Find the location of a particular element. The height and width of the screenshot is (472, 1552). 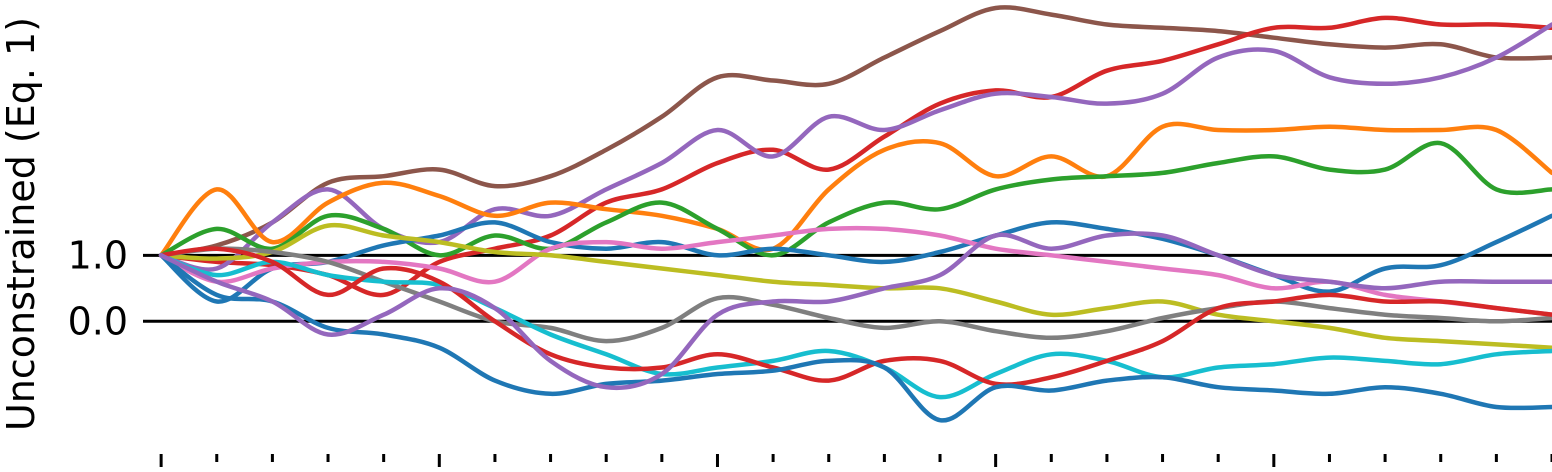

y-tick-label: 0.0 is located at coordinates (98, 321).